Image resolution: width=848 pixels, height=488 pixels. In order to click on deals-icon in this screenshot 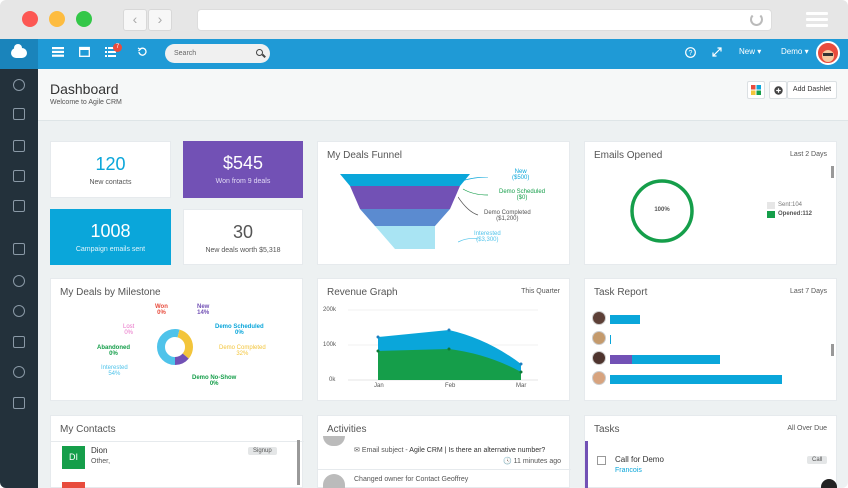, I will do `click(19, 146)`.